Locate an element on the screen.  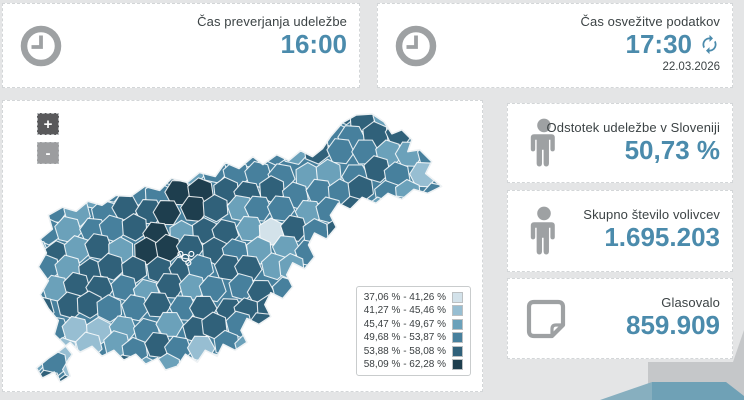
legend-label: 41,27 % - 45,46 % is located at coordinates (404, 310).